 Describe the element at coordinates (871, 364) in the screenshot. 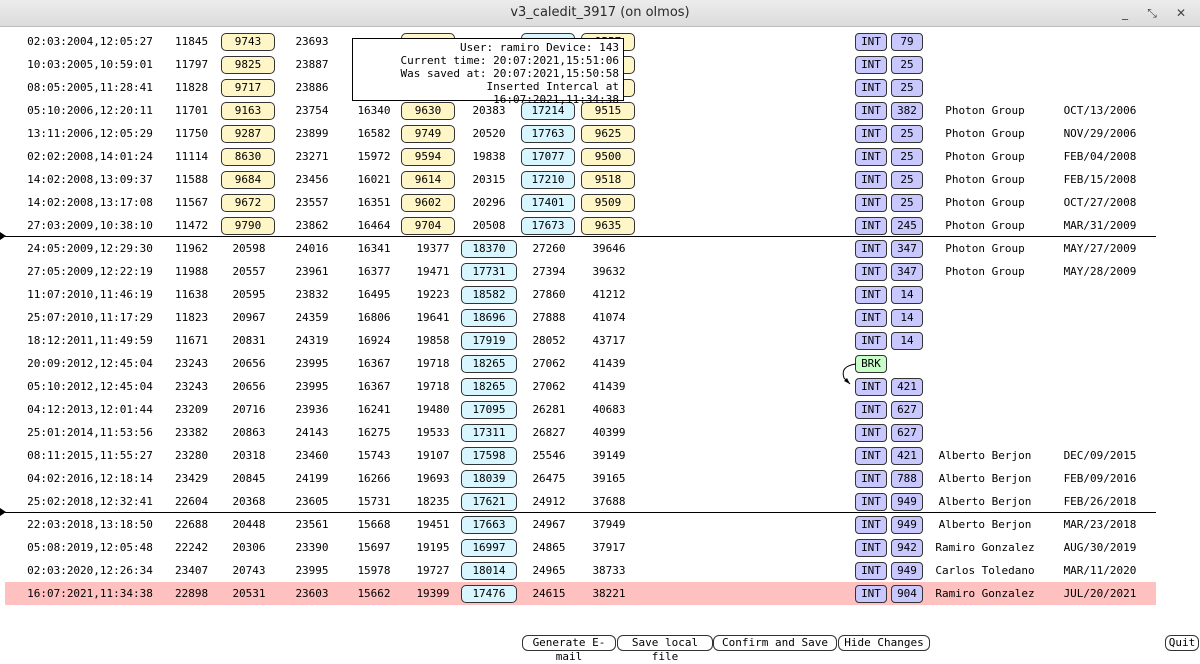

I see `type-tag: BRK` at that location.